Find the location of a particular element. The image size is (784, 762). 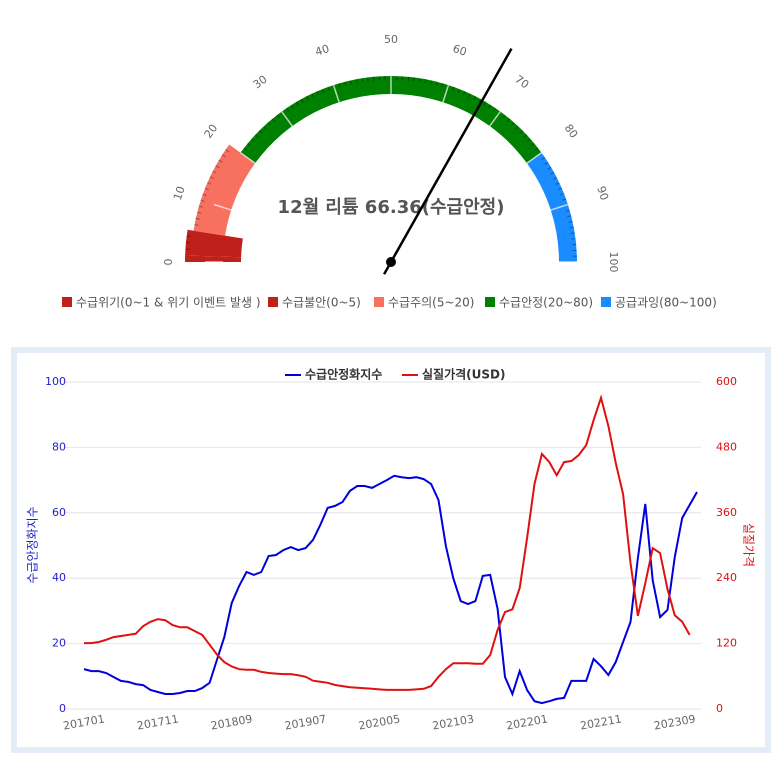

legend-label: 수급안정화지수 is located at coordinates (343, 374).